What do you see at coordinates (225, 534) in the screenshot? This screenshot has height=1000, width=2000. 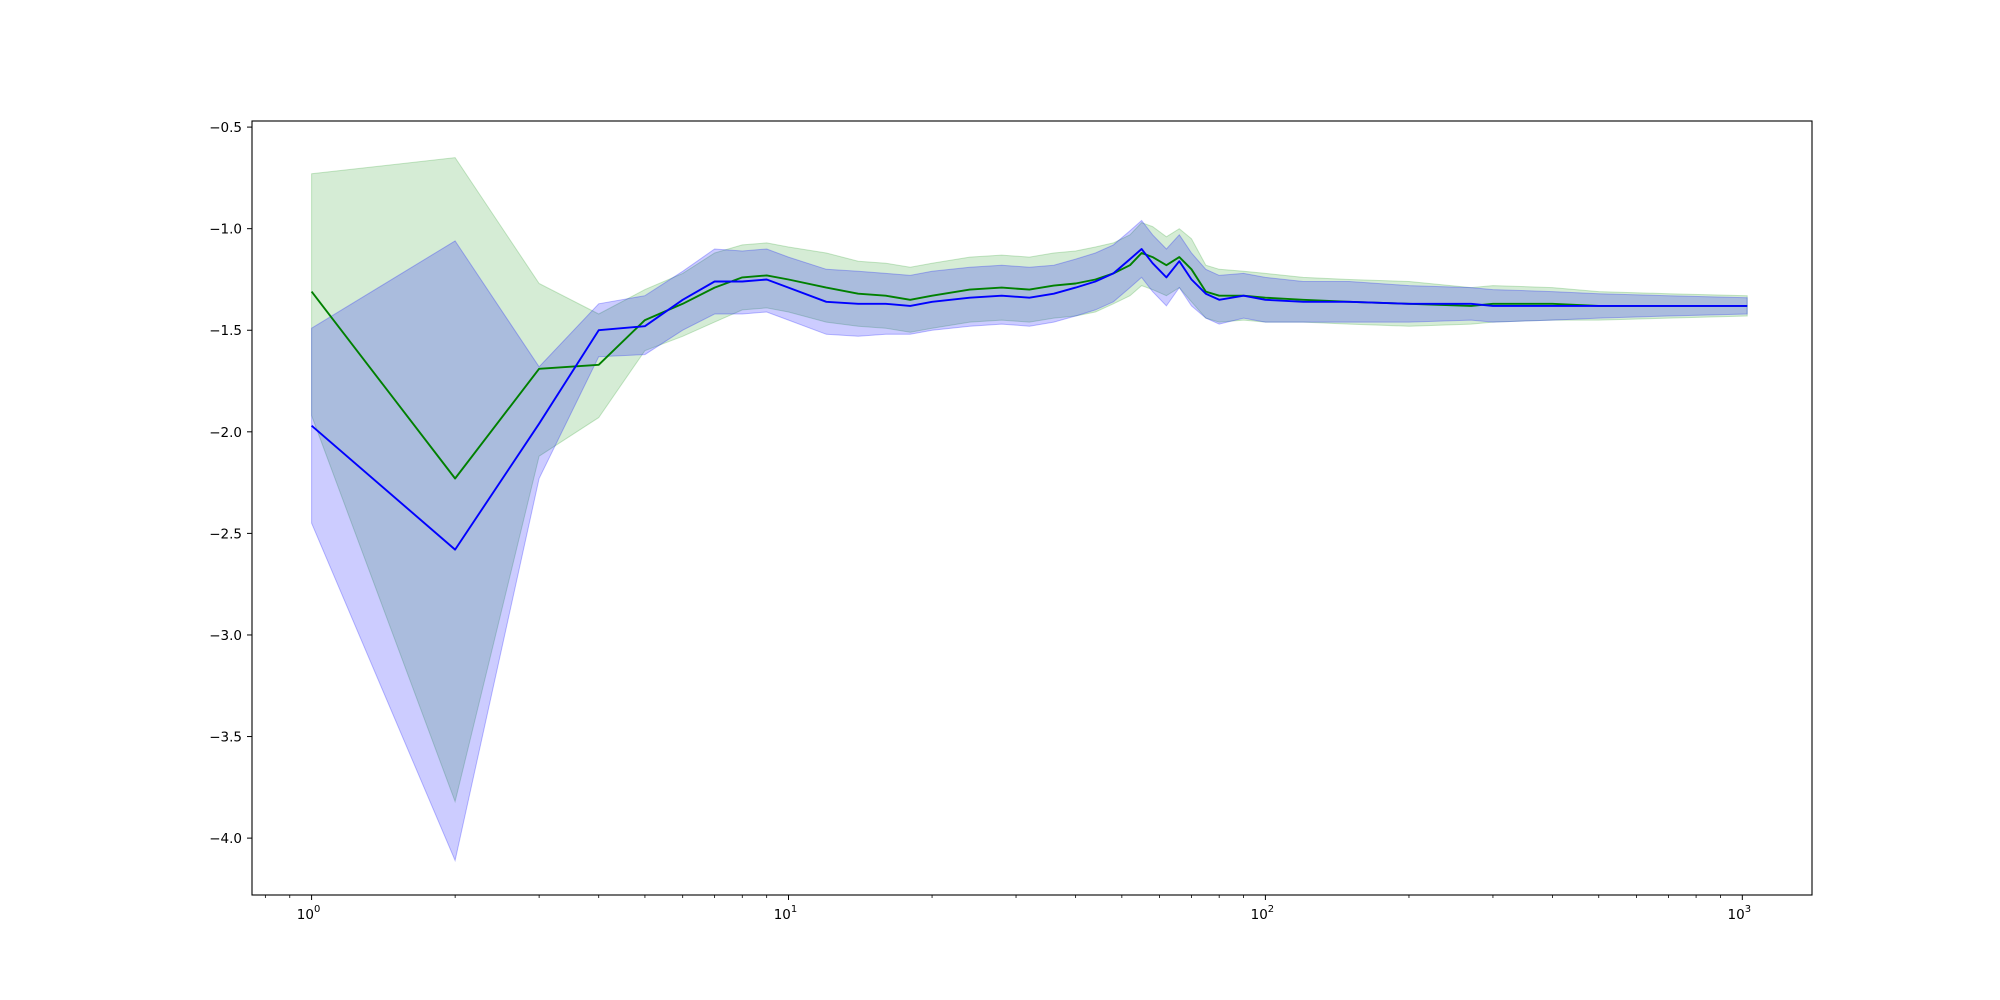 I see `y-tick-label: −2.5` at bounding box center [225, 534].